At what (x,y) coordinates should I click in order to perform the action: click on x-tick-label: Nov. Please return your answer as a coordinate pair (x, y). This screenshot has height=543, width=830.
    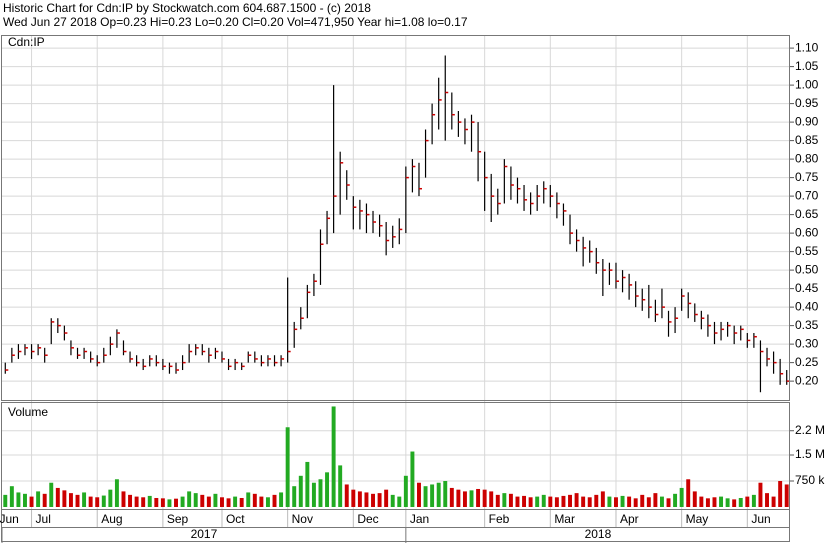
    Looking at the image, I should click on (302, 519).